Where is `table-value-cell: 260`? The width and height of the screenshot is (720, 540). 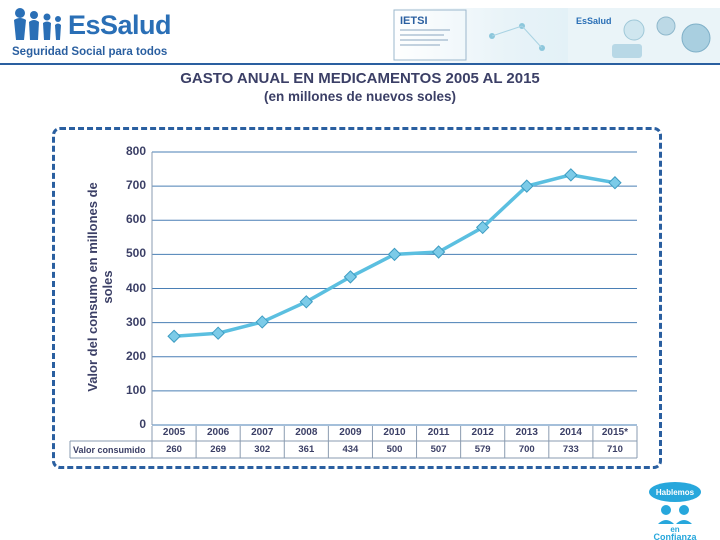 table-value-cell: 260 is located at coordinates (174, 449).